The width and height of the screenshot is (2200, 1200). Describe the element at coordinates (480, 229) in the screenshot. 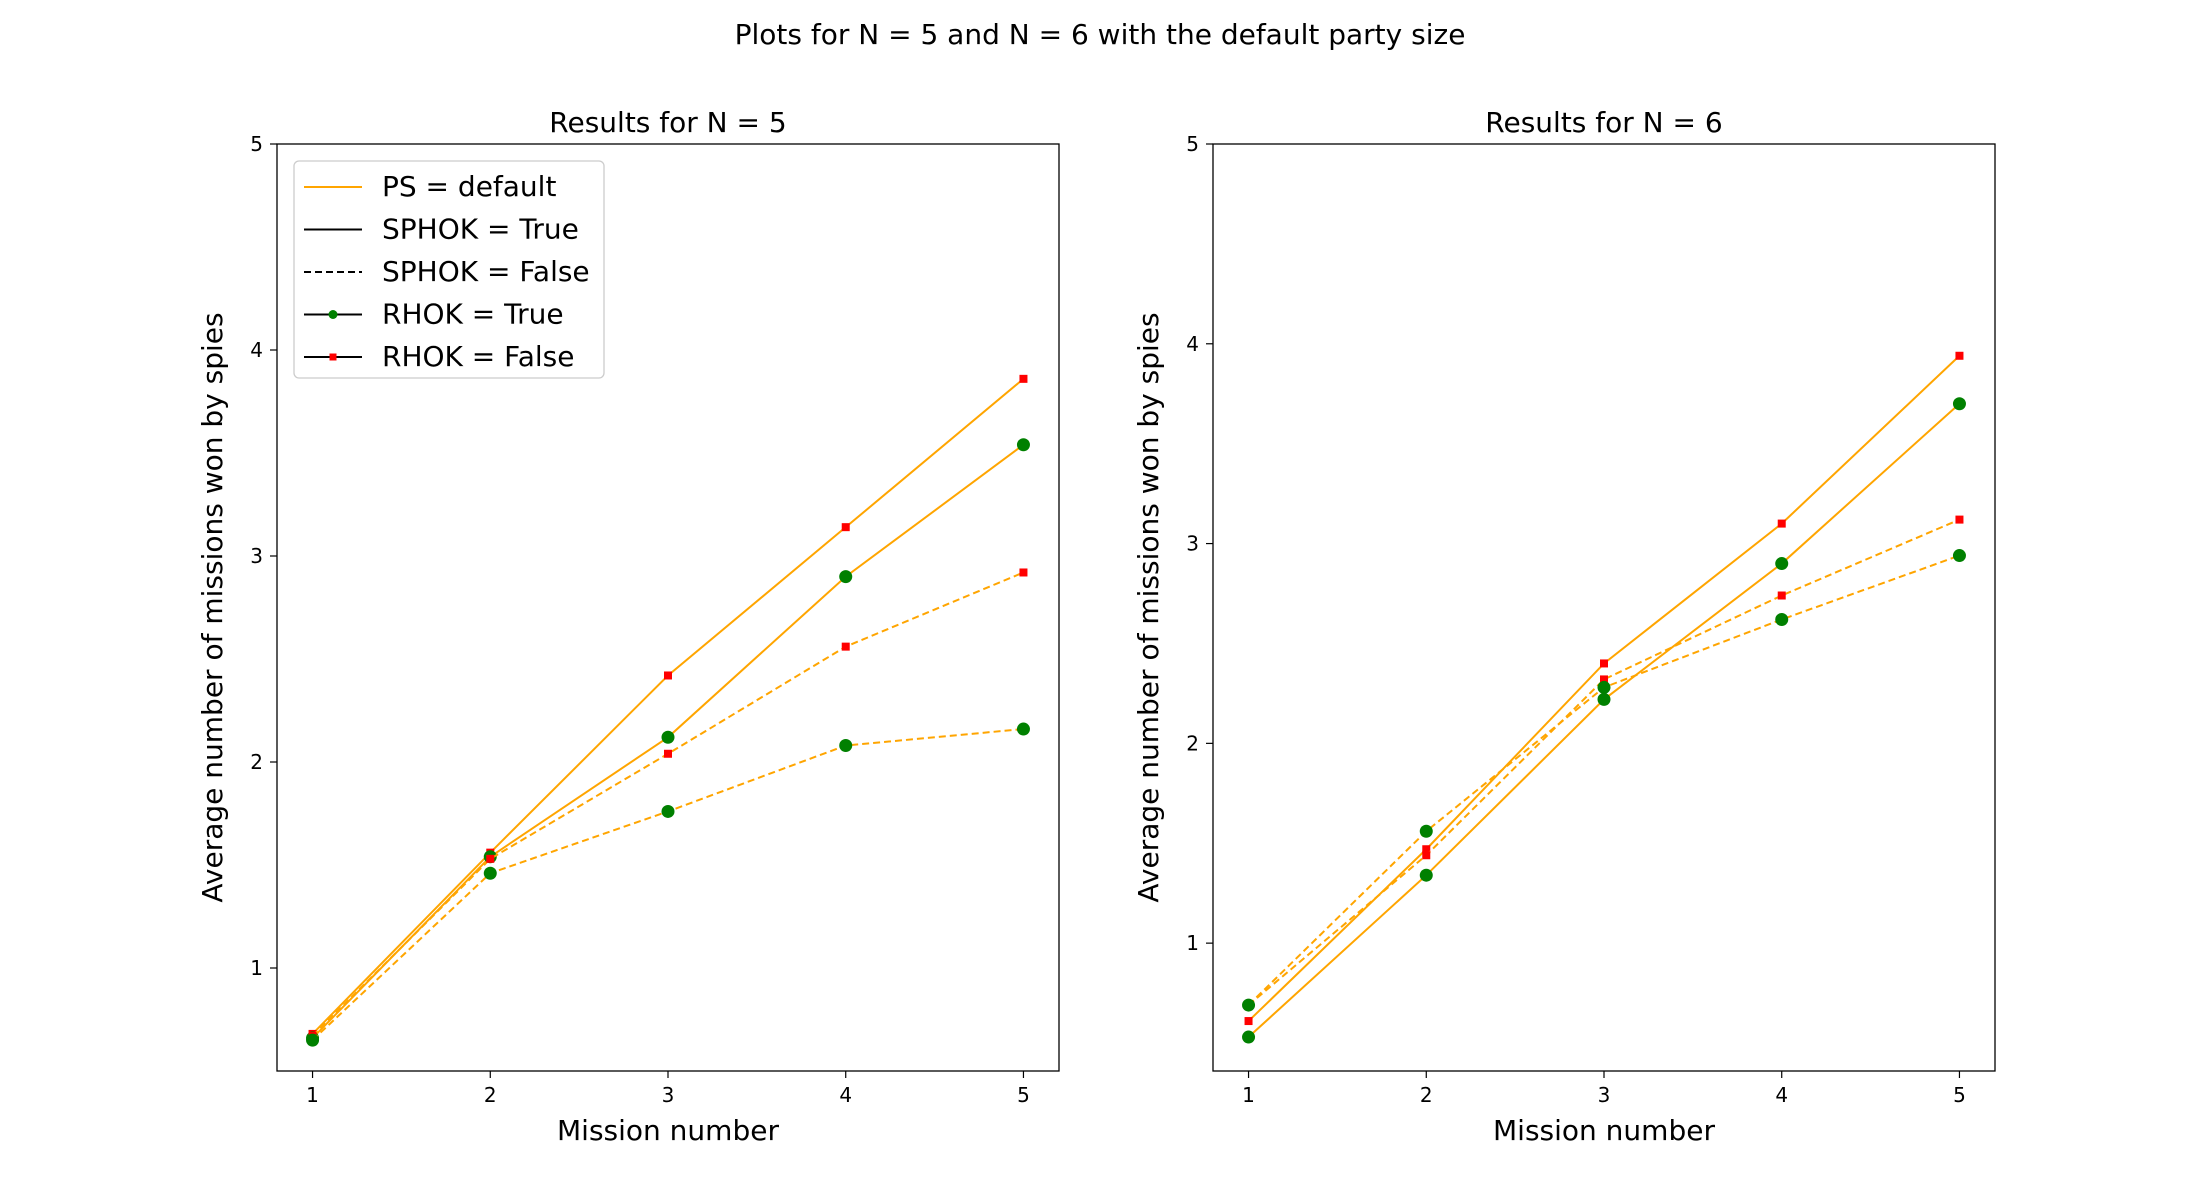

I see `legend-label: SPHOK = True` at that location.